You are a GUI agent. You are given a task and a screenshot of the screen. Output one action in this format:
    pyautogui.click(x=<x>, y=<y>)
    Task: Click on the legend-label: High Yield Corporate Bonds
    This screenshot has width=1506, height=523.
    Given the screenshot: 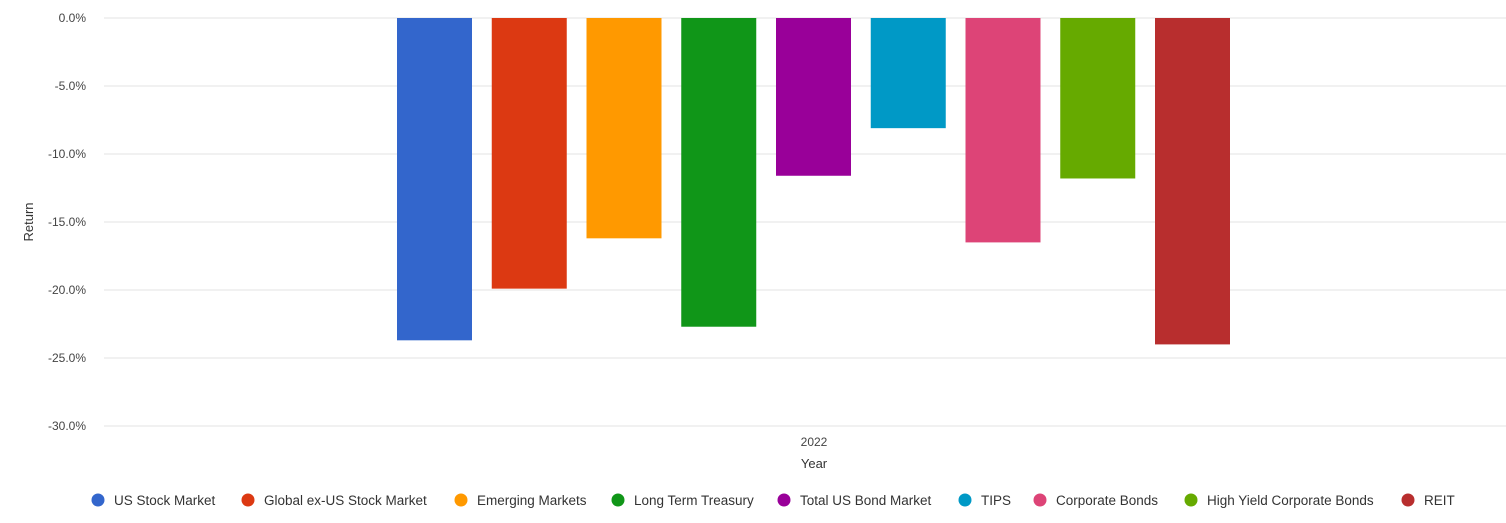 What is the action you would take?
    pyautogui.click(x=1290, y=500)
    